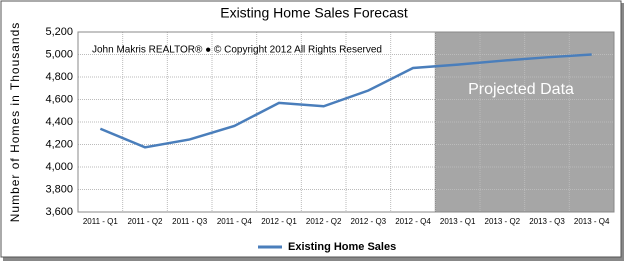 Image resolution: width=628 pixels, height=265 pixels. What do you see at coordinates (235, 221) in the screenshot?
I see `x-tick-label: 2011 - Q4` at bounding box center [235, 221].